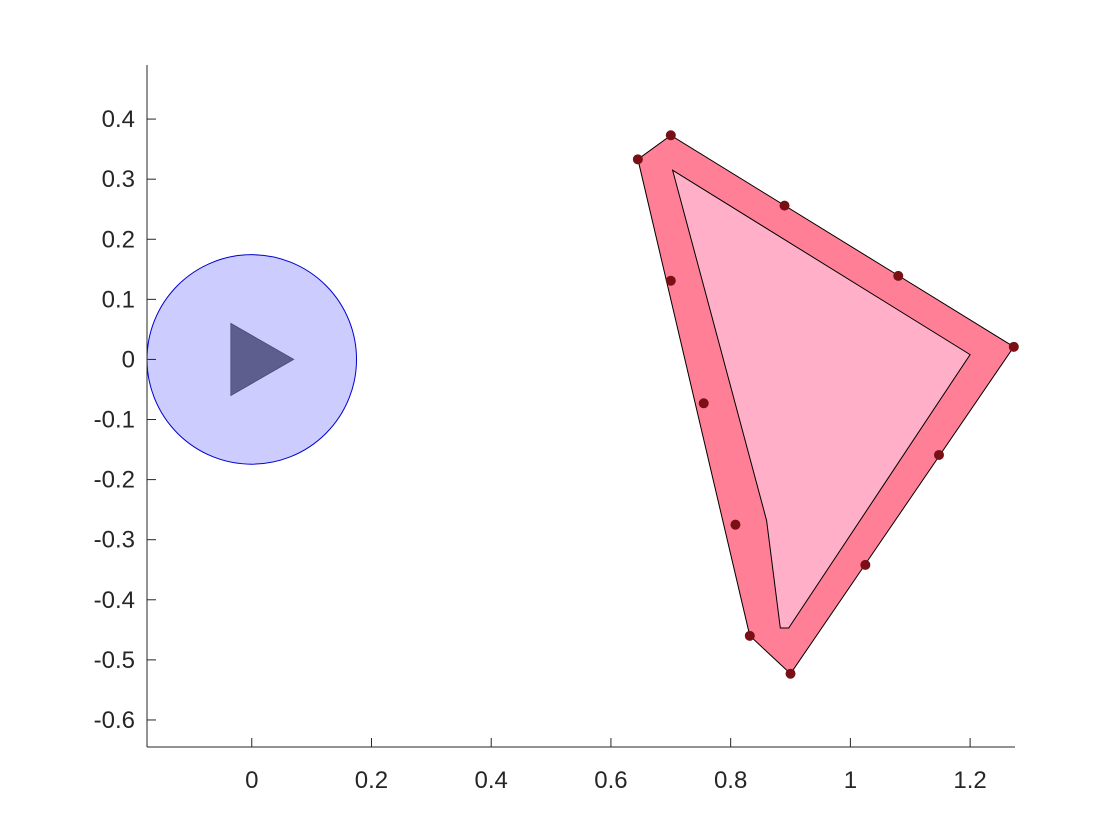 The image size is (1120, 840). What do you see at coordinates (114, 420) in the screenshot?
I see `y-tick-label: -0.1` at bounding box center [114, 420].